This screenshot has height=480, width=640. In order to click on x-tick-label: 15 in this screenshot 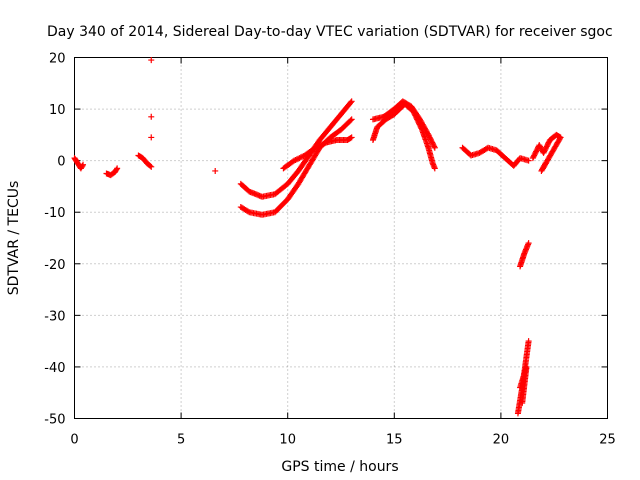, I will do `click(394, 440)`.